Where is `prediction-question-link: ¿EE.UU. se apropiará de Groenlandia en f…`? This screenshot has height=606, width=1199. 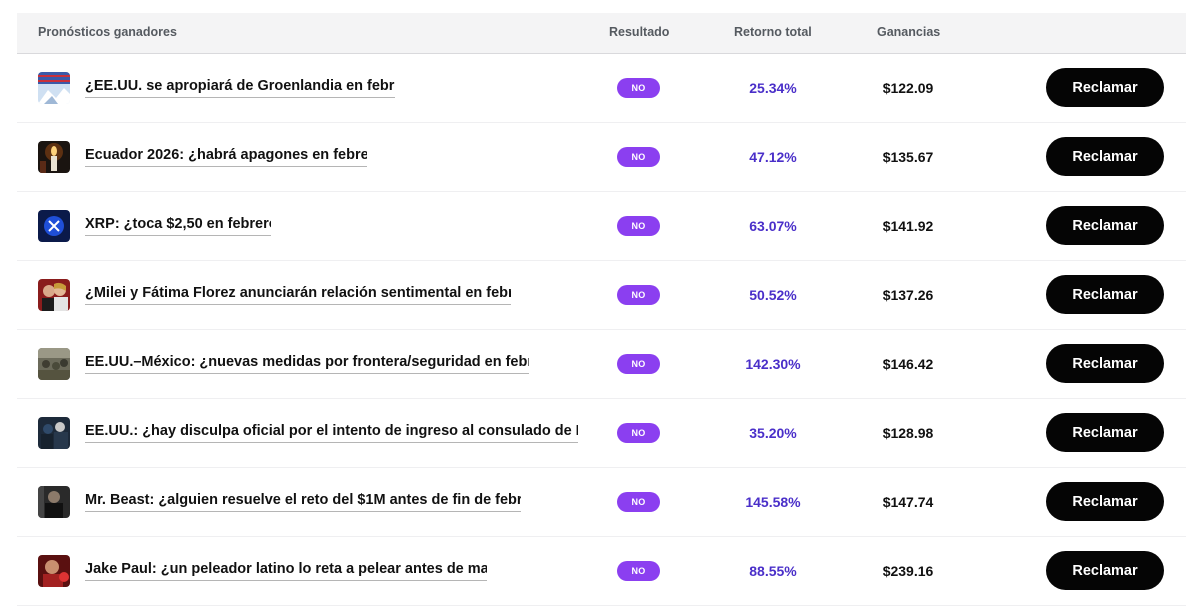
prediction-question-link: ¿EE.UU. se apropiará de Groenlandia en f… is located at coordinates (240, 88).